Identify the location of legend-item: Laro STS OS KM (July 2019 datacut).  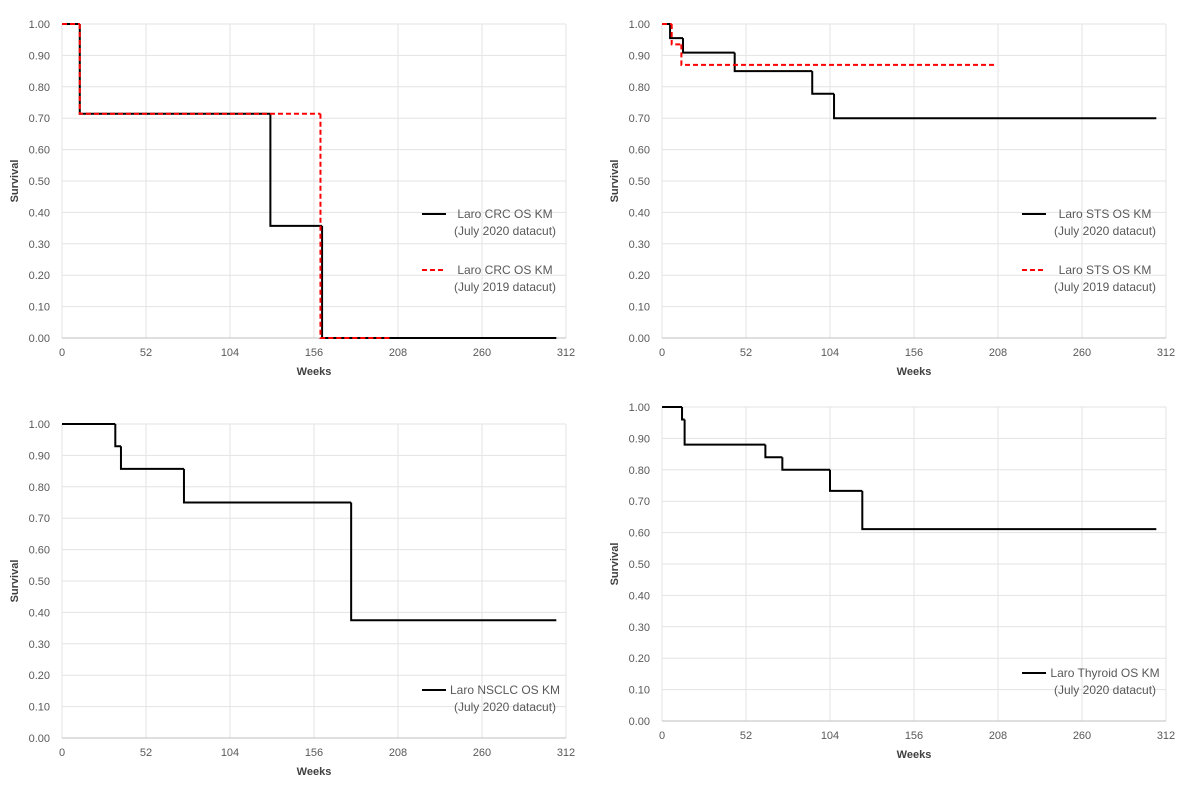
(1097, 279).